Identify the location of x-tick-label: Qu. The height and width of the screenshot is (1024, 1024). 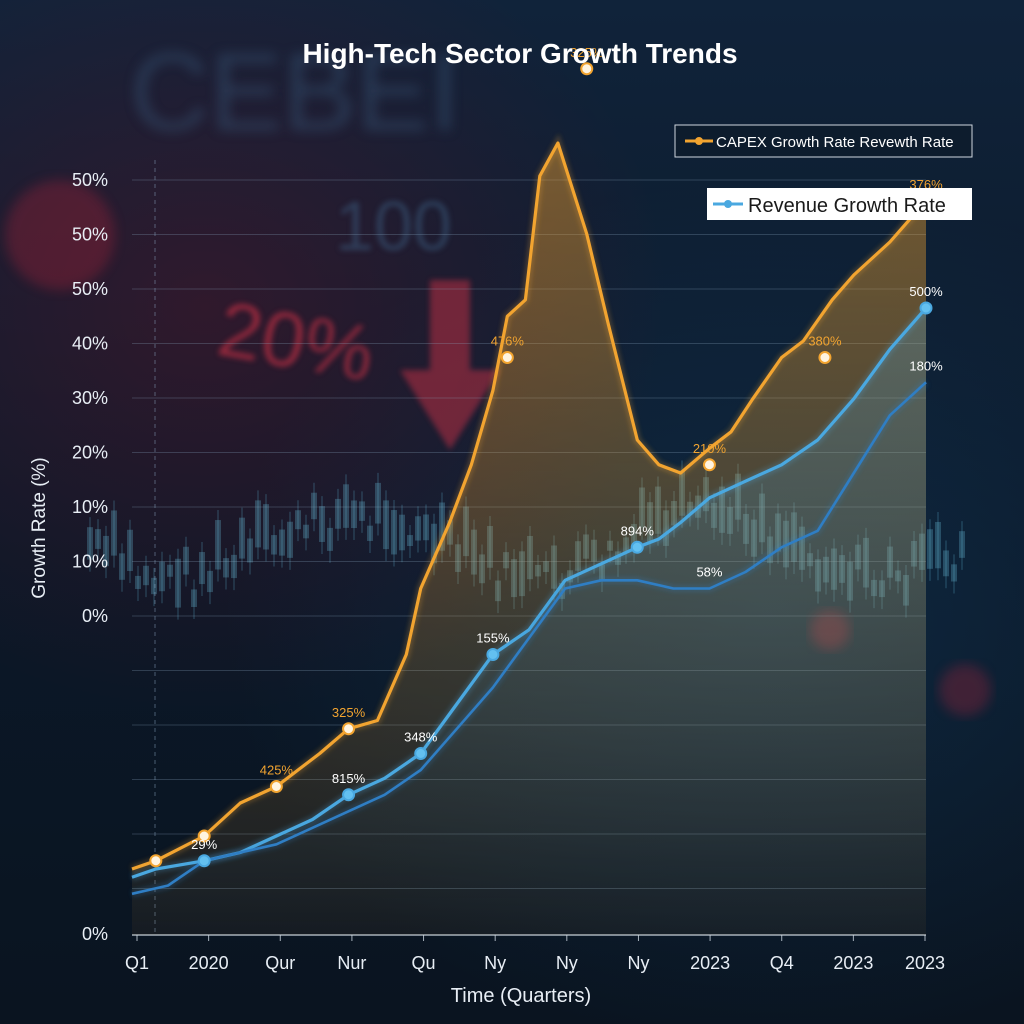
(424, 963).